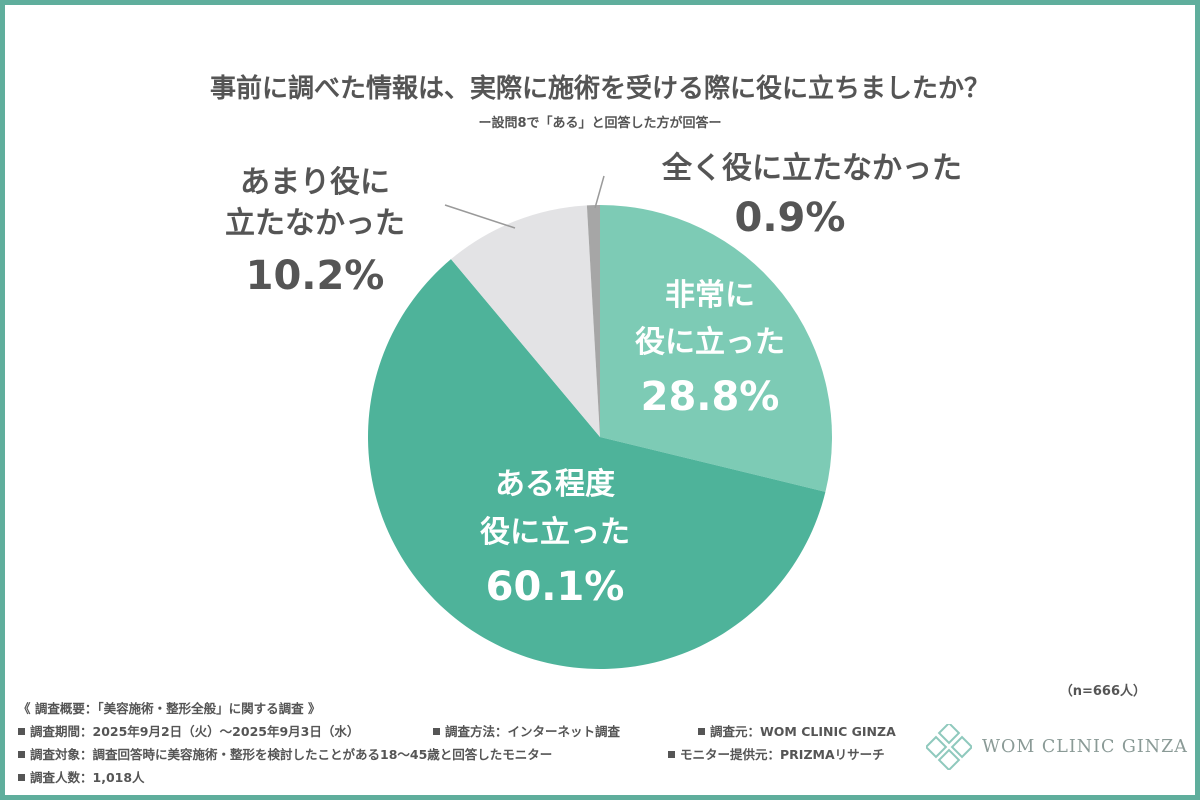  What do you see at coordinates (949, 747) in the screenshot?
I see `diamond-logo-icon` at bounding box center [949, 747].